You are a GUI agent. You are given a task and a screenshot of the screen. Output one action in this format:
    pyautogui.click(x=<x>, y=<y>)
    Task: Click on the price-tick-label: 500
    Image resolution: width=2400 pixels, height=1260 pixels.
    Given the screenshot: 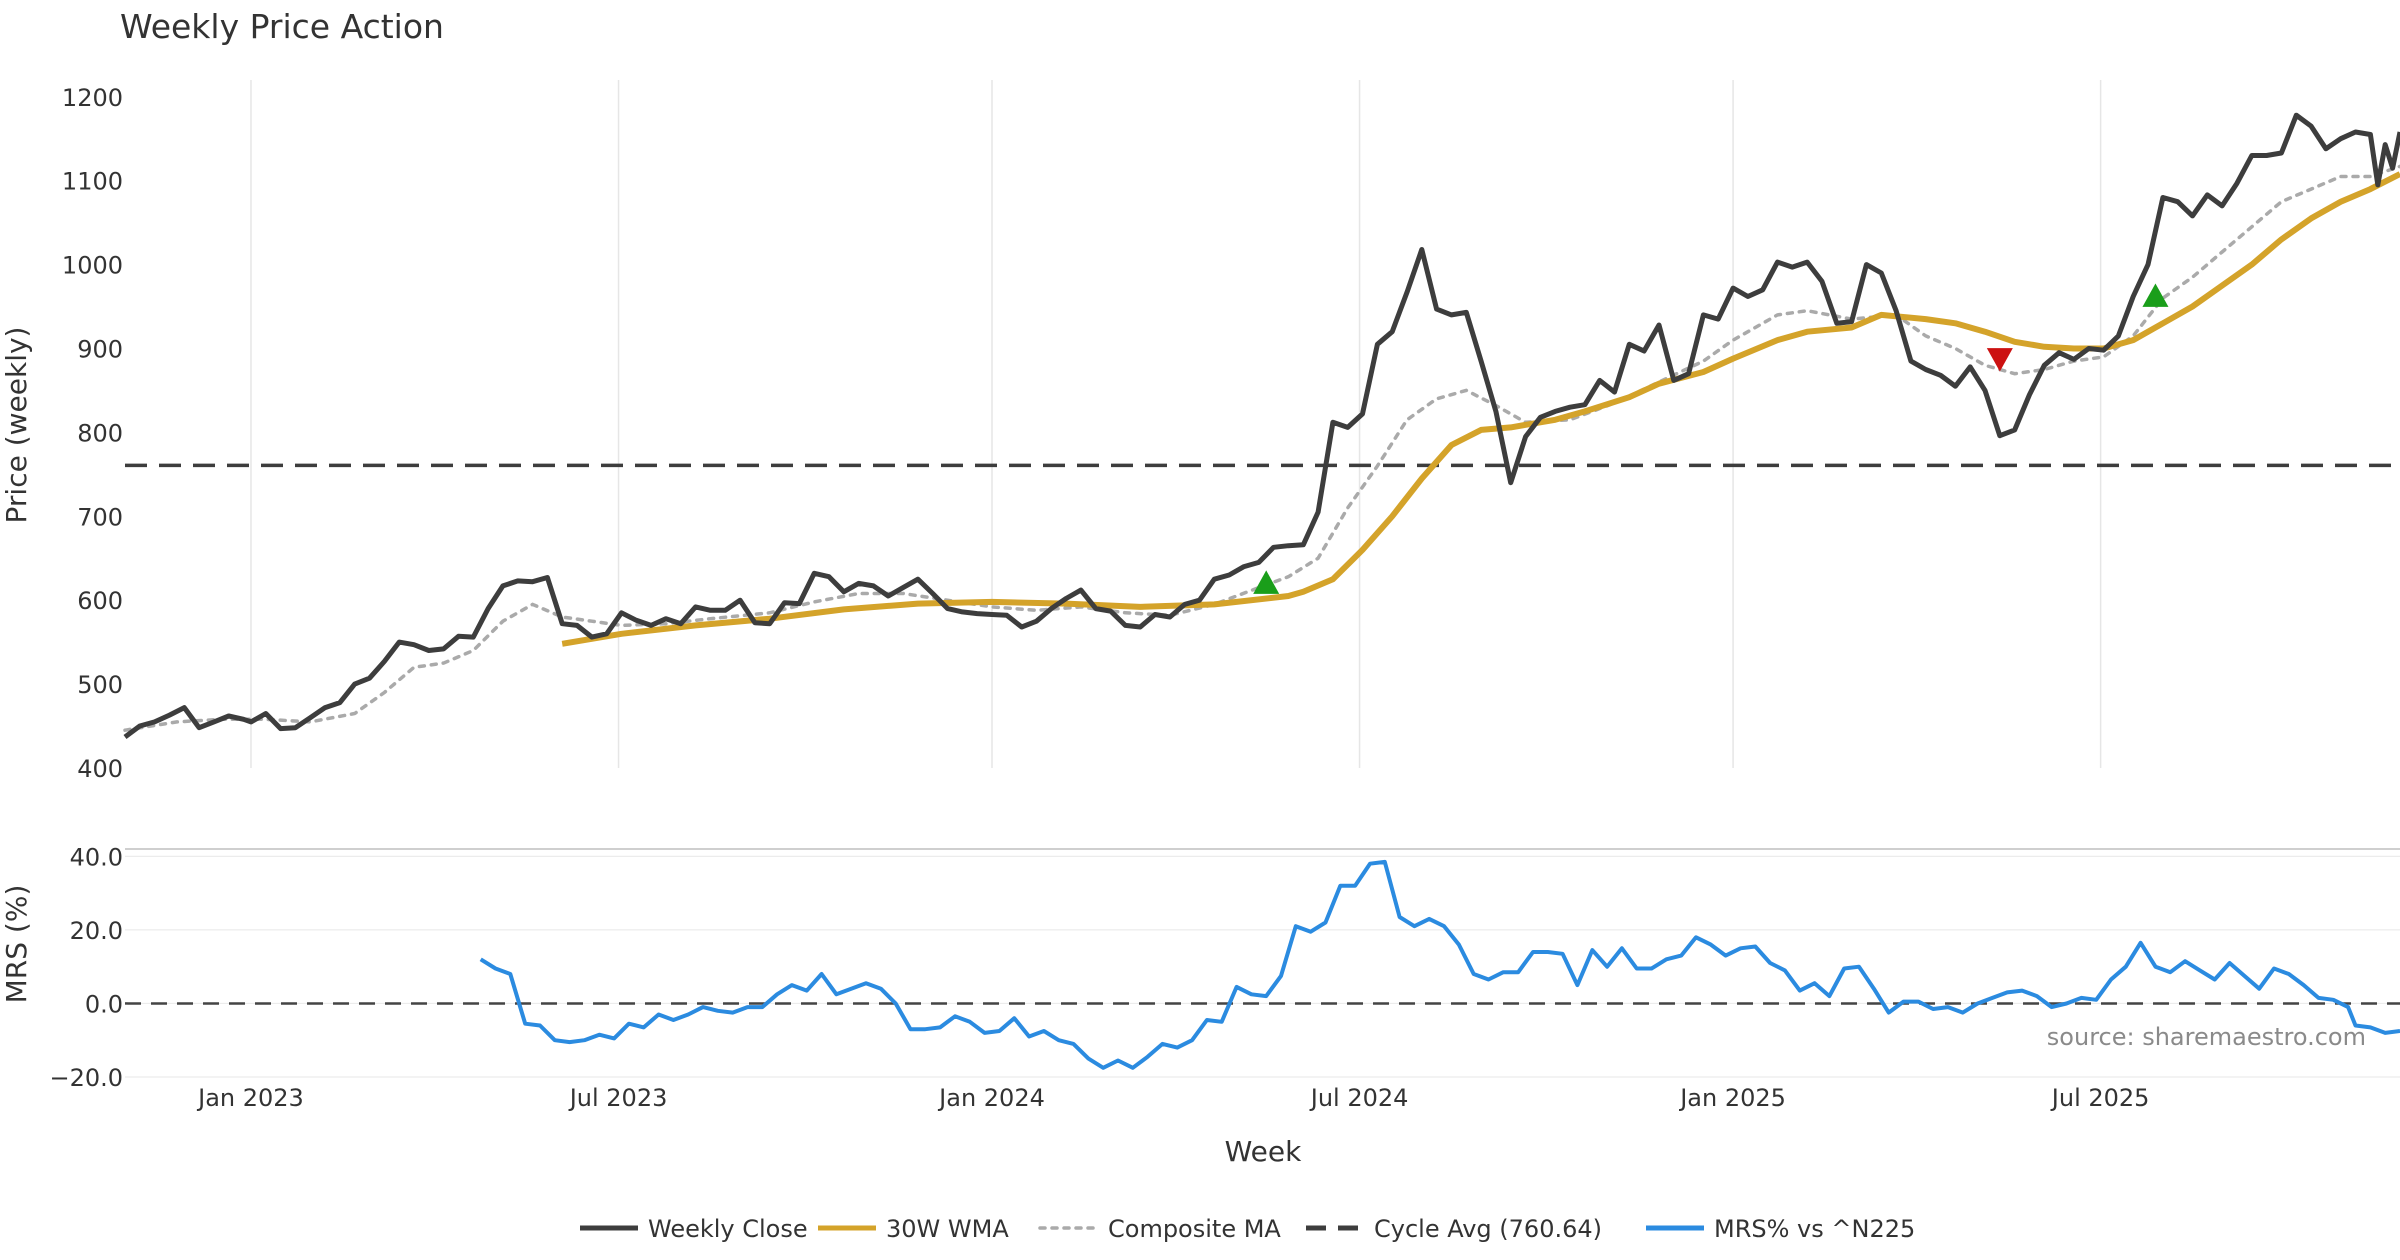 What is the action you would take?
    pyautogui.click(x=100, y=685)
    